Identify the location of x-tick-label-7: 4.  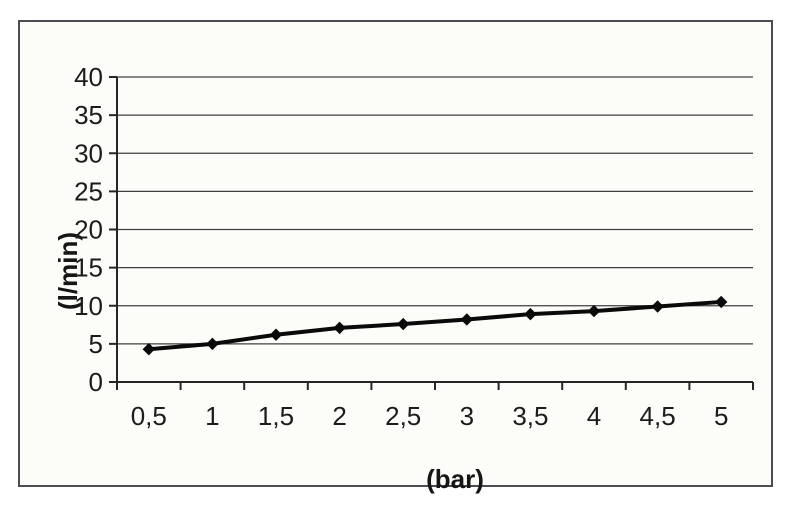
(594, 416).